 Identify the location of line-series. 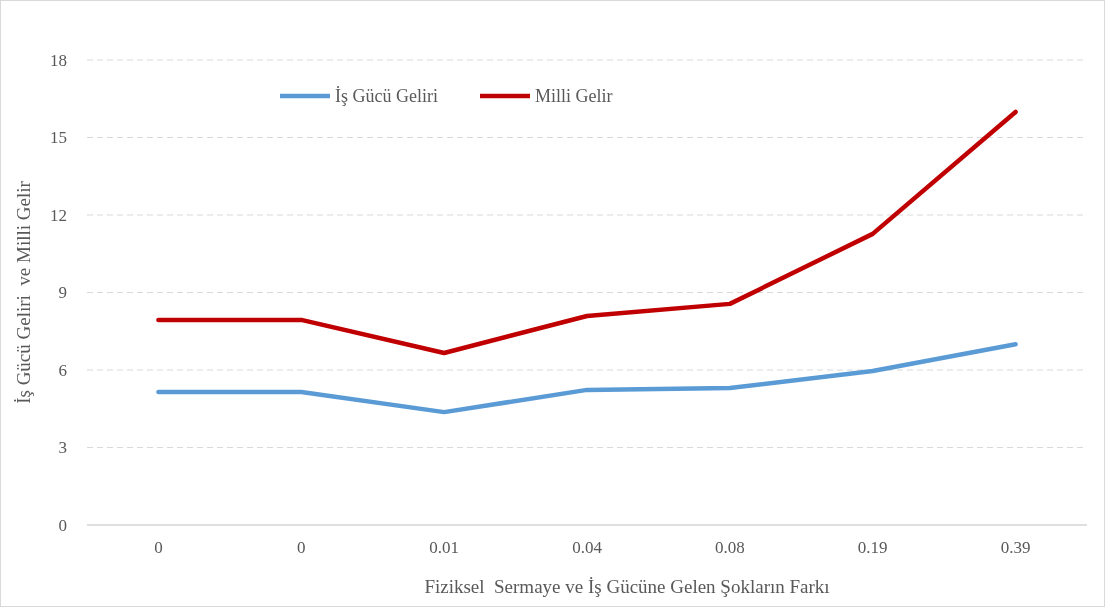
(587, 378).